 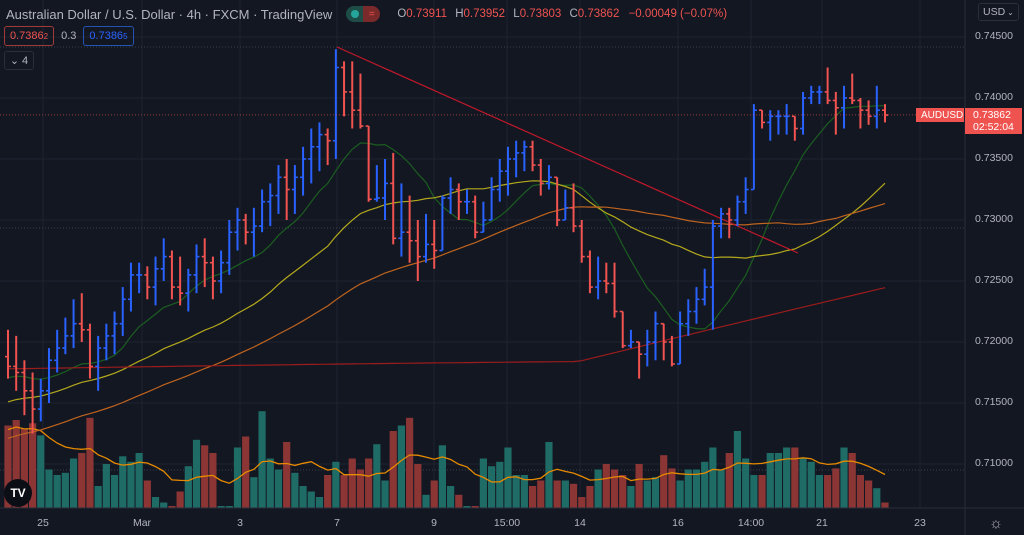 I want to click on time-label: Mar, so click(x=142, y=523).